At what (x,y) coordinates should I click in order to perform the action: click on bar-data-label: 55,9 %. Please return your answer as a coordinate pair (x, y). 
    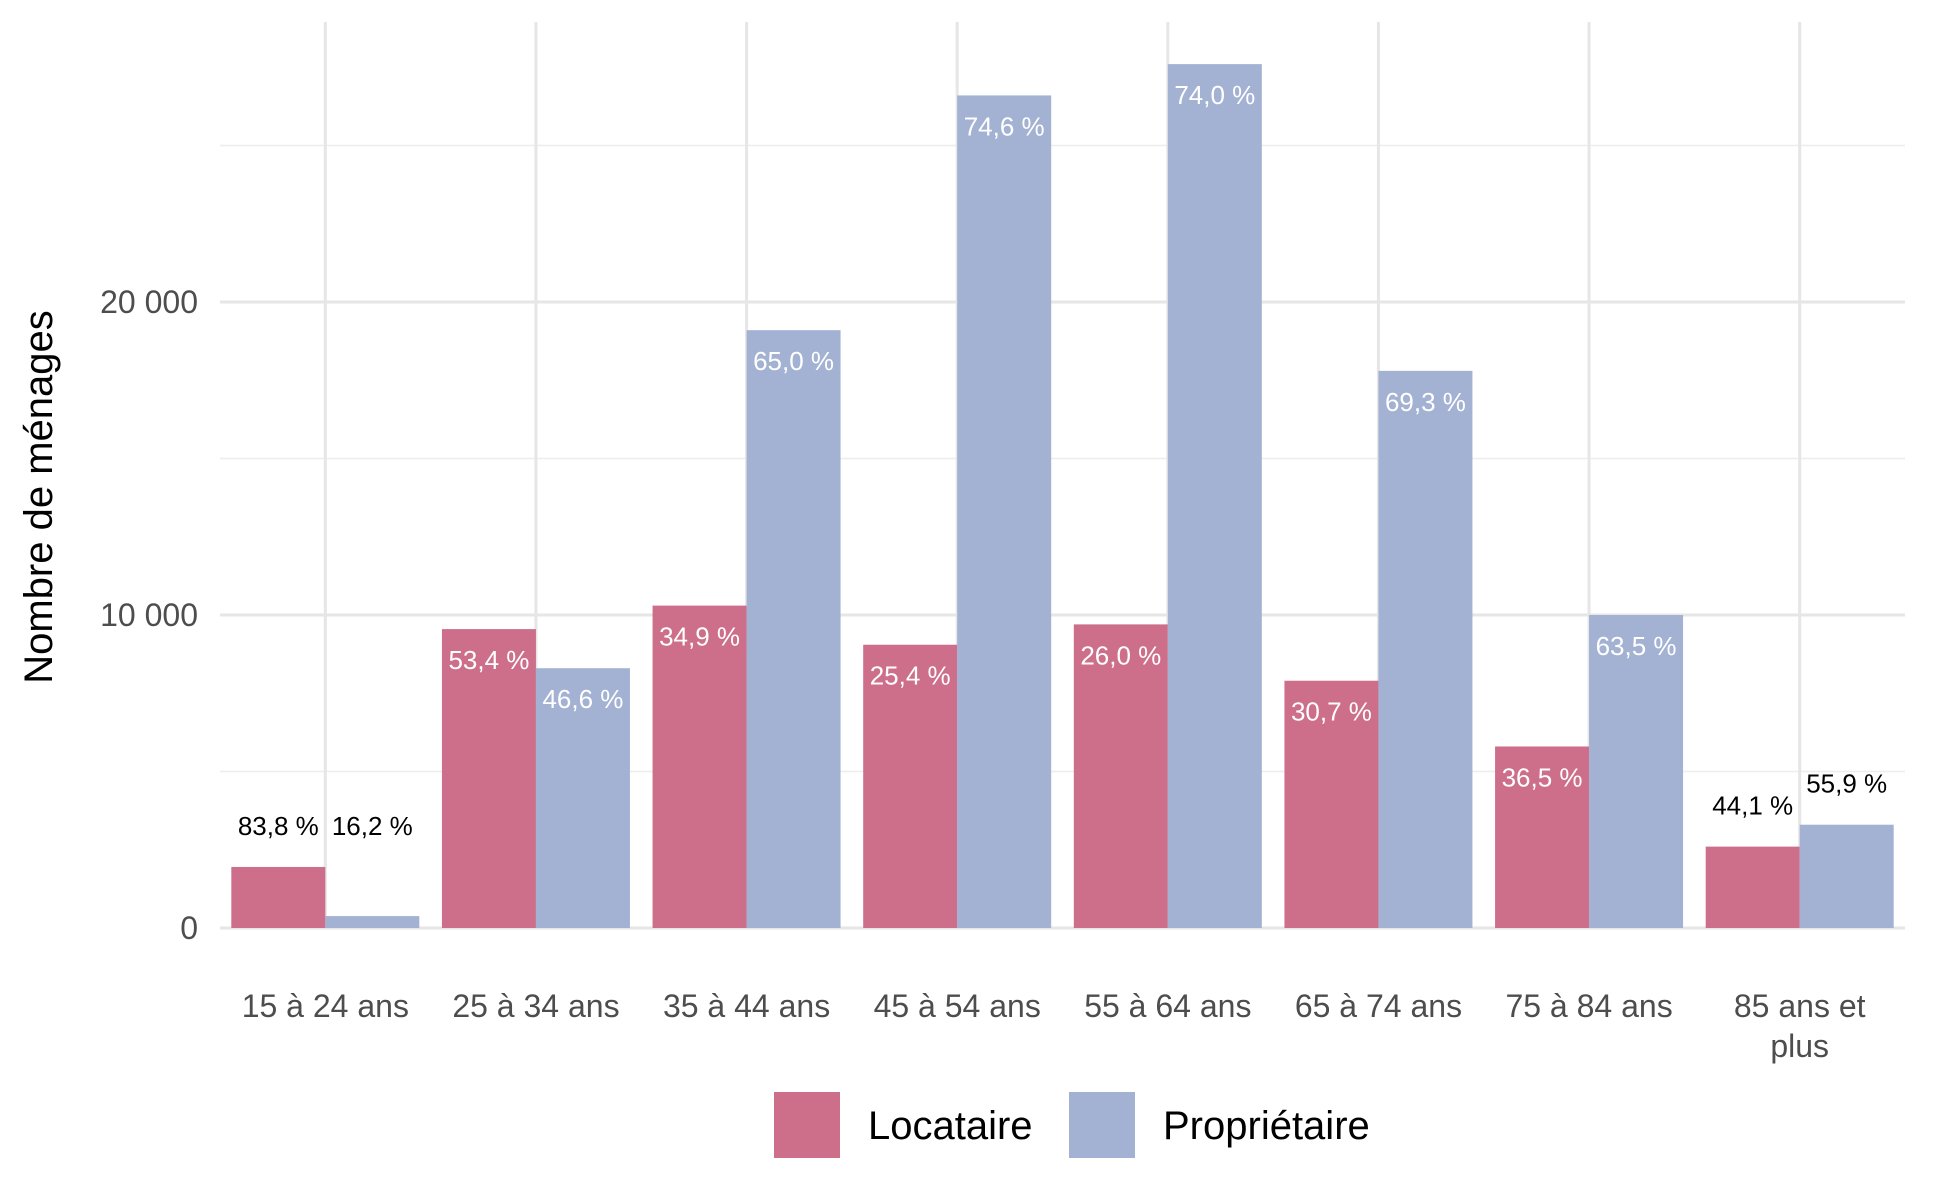
    Looking at the image, I should click on (1846, 784).